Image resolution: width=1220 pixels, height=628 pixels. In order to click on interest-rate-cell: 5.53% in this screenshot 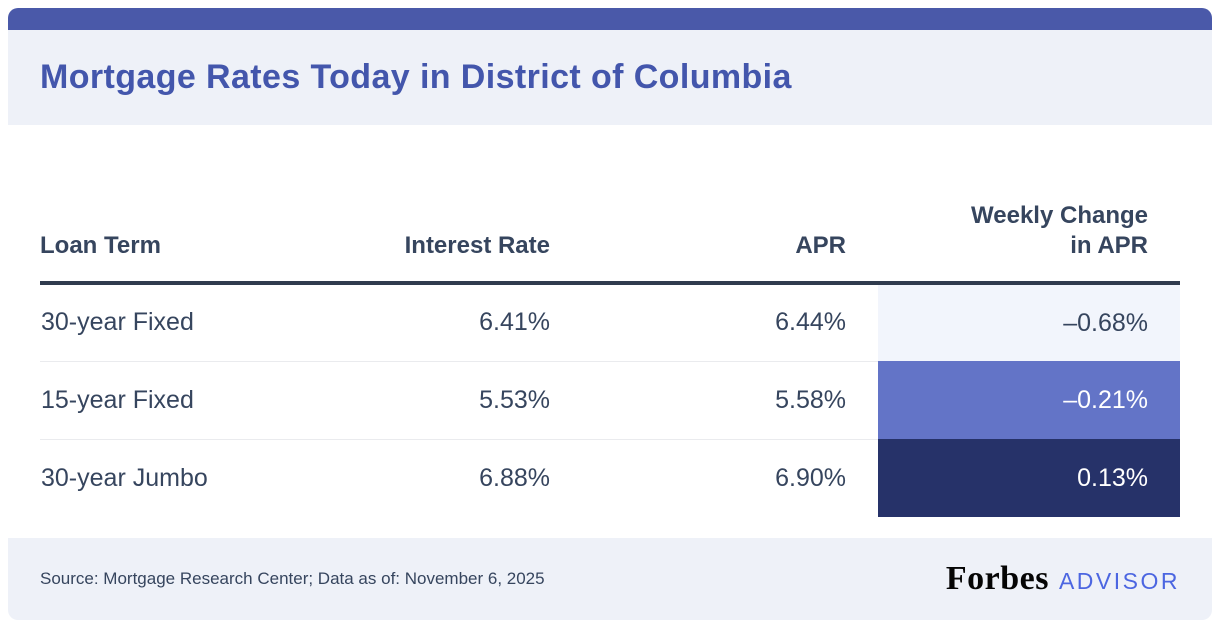, I will do `click(480, 400)`.